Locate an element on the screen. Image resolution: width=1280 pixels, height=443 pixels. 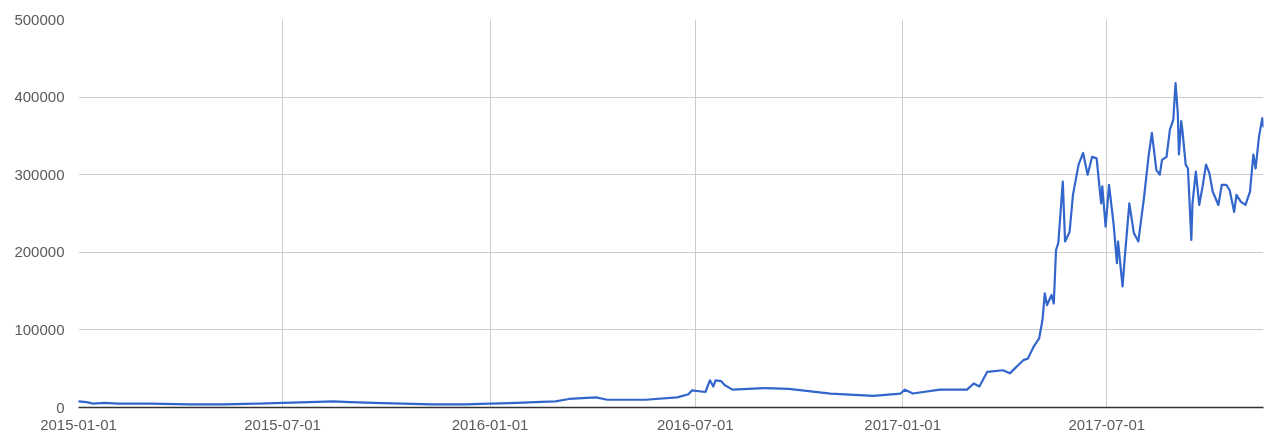
y-tick-label: 500000 is located at coordinates (39, 19).